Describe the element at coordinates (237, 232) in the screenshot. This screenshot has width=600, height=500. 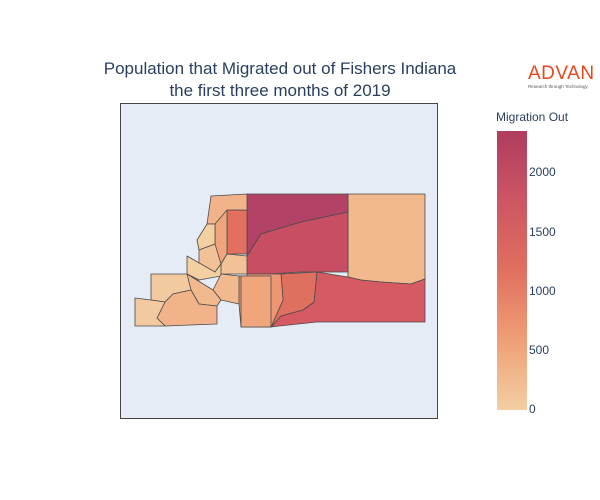
I see `region-west-tall-strip` at that location.